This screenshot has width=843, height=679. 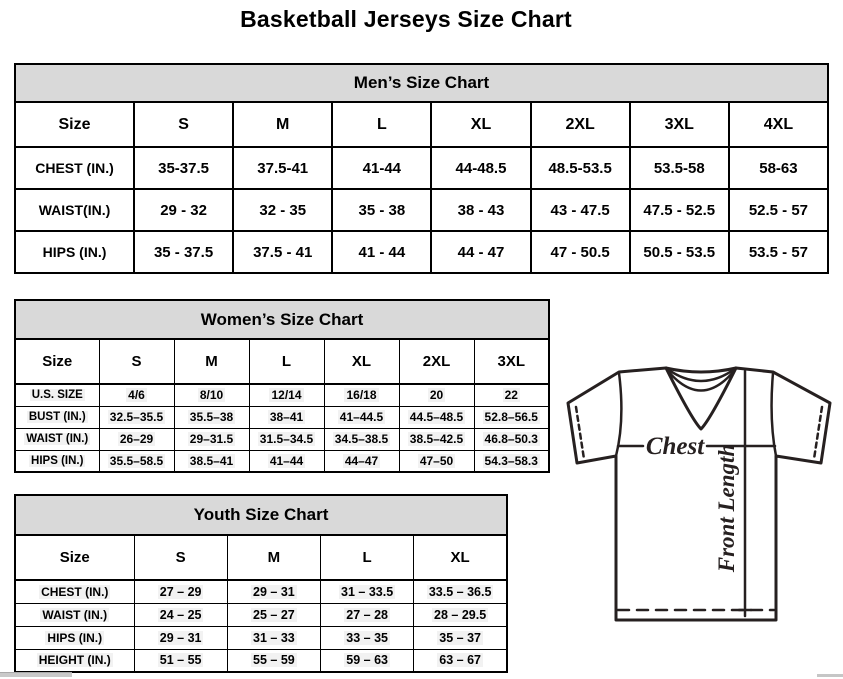 I want to click on size-value-cell: 47.5 - 52.5, so click(x=679, y=210).